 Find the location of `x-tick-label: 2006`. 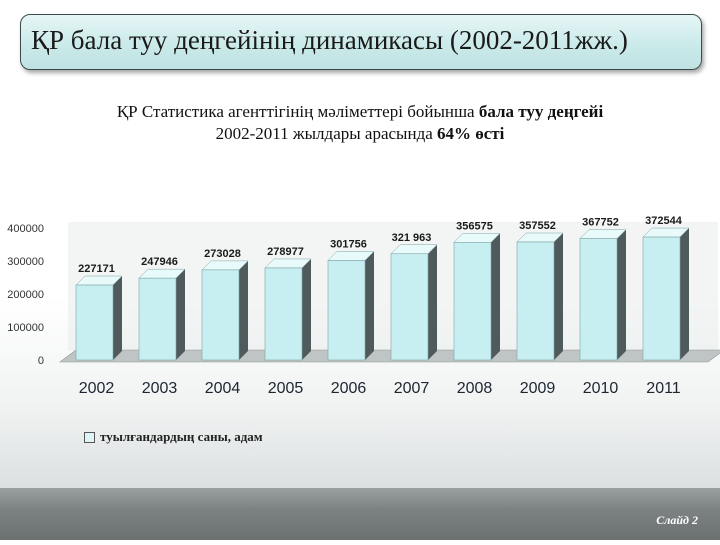

x-tick-label: 2006 is located at coordinates (349, 388).